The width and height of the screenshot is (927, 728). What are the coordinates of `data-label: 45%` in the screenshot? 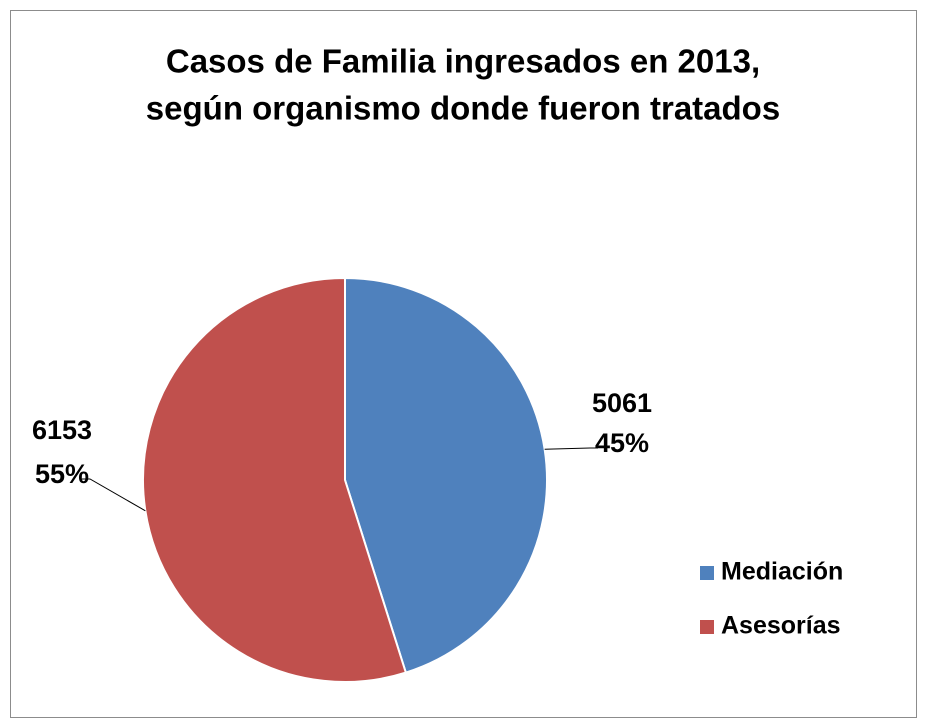 It's located at (622, 443).